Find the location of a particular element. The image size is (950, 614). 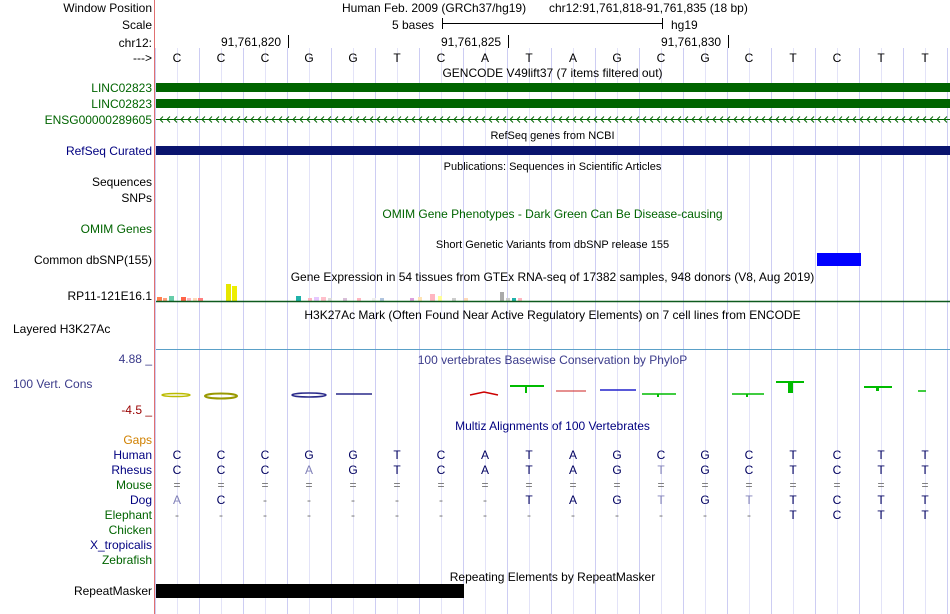

multiz-species-label: Rhesus is located at coordinates (131, 470).